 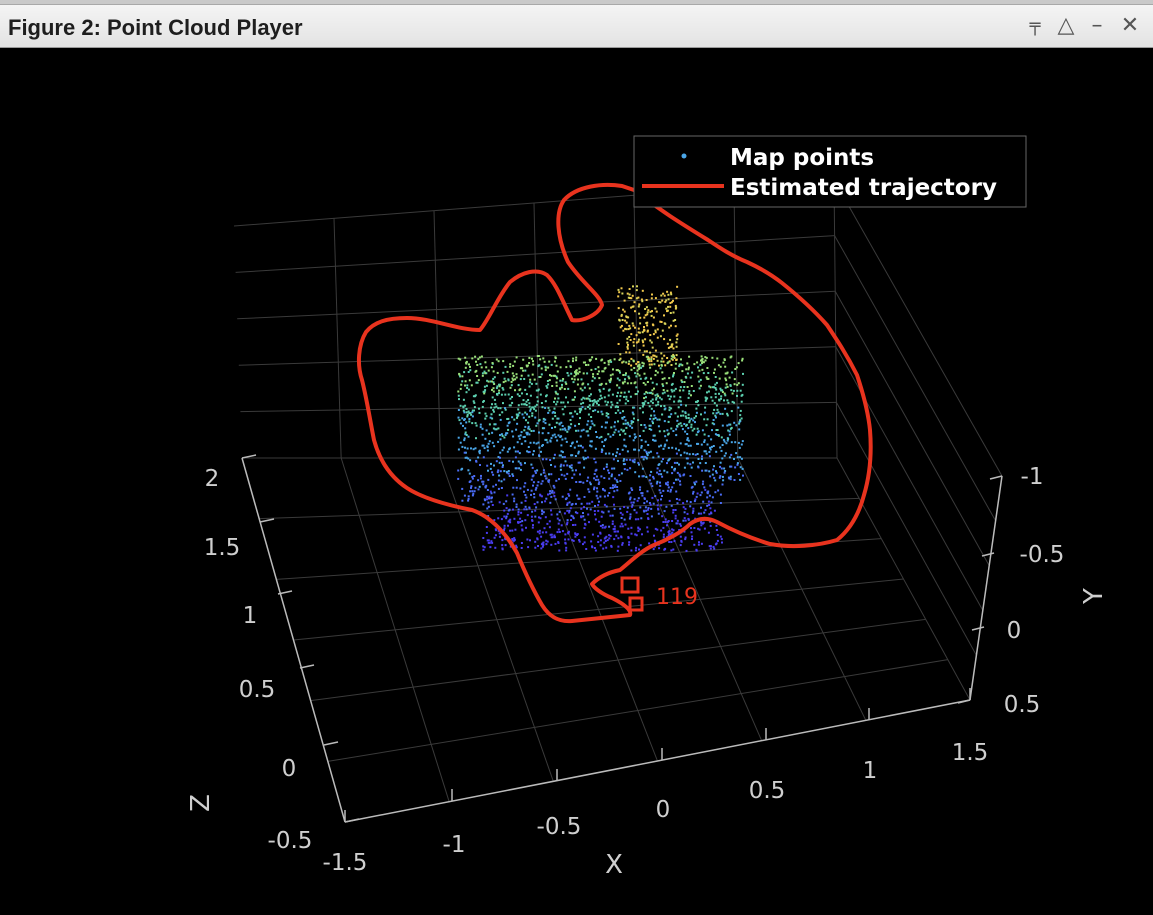 I want to click on close-icon: ✕, so click(x=1130, y=25).